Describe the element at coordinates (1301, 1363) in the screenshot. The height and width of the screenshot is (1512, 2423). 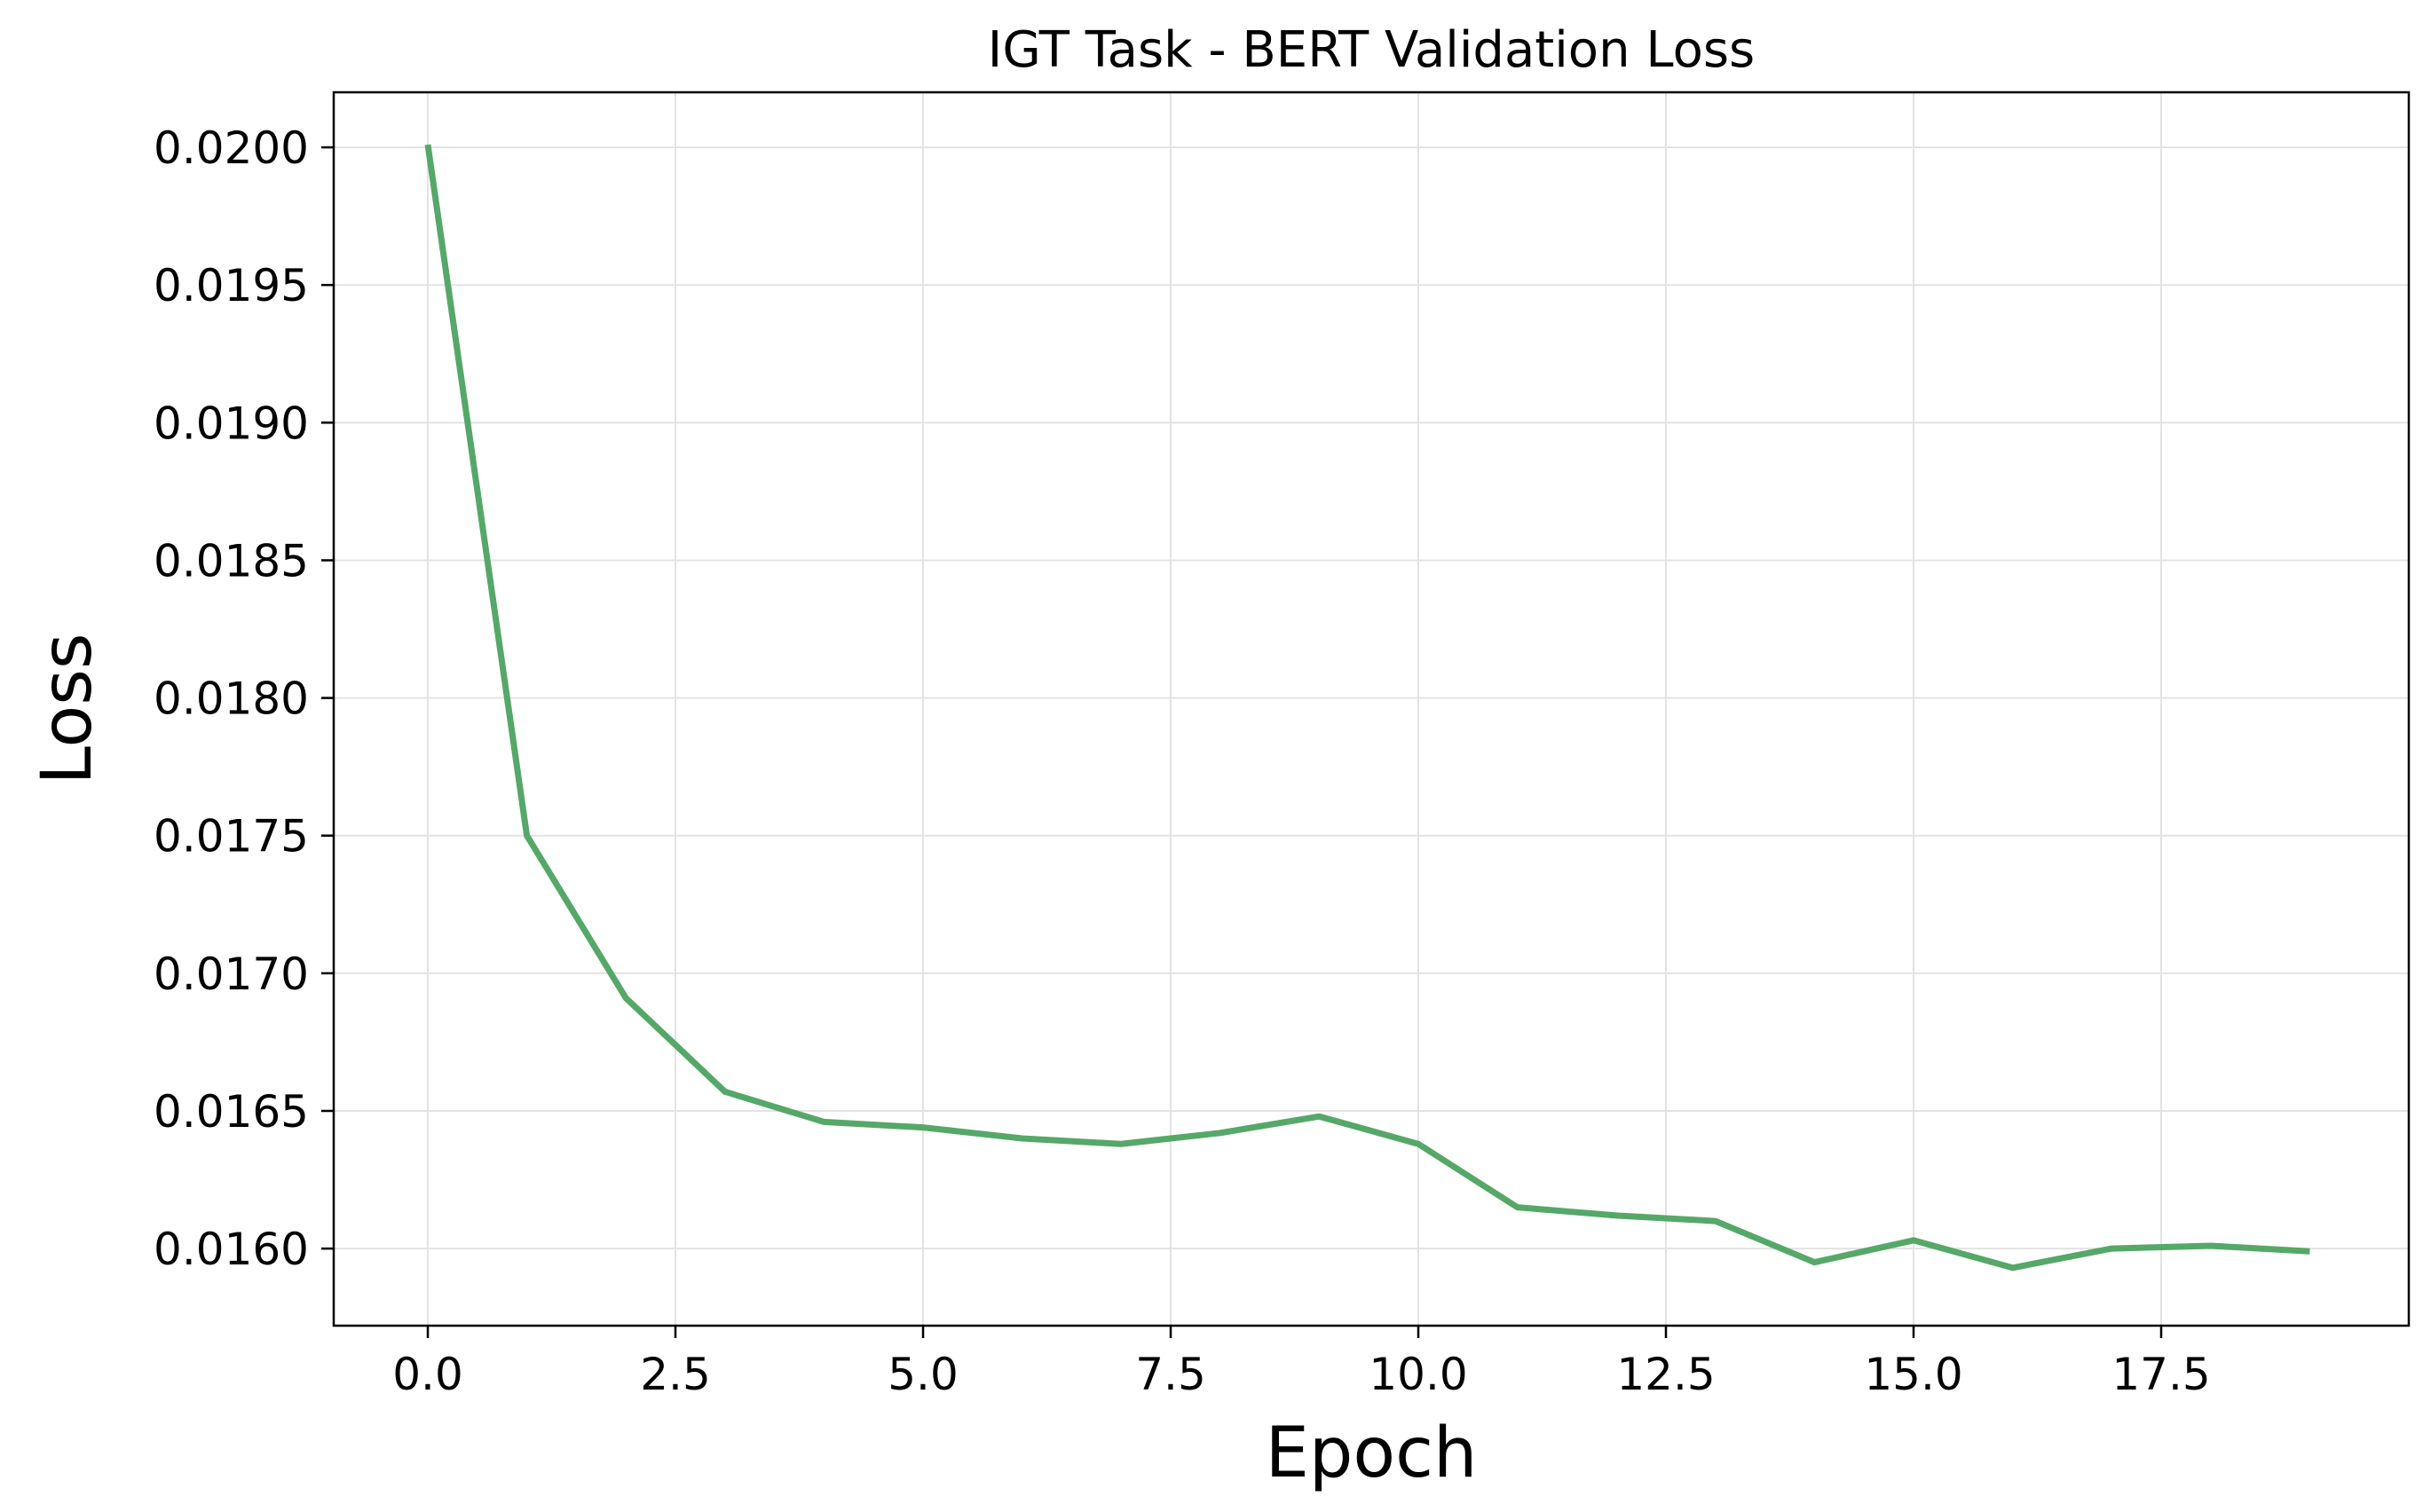
I see `x-axis-ticks: 0.0 2.5 5.0 7.5 10.0 12.5 15.0 17.5` at that location.